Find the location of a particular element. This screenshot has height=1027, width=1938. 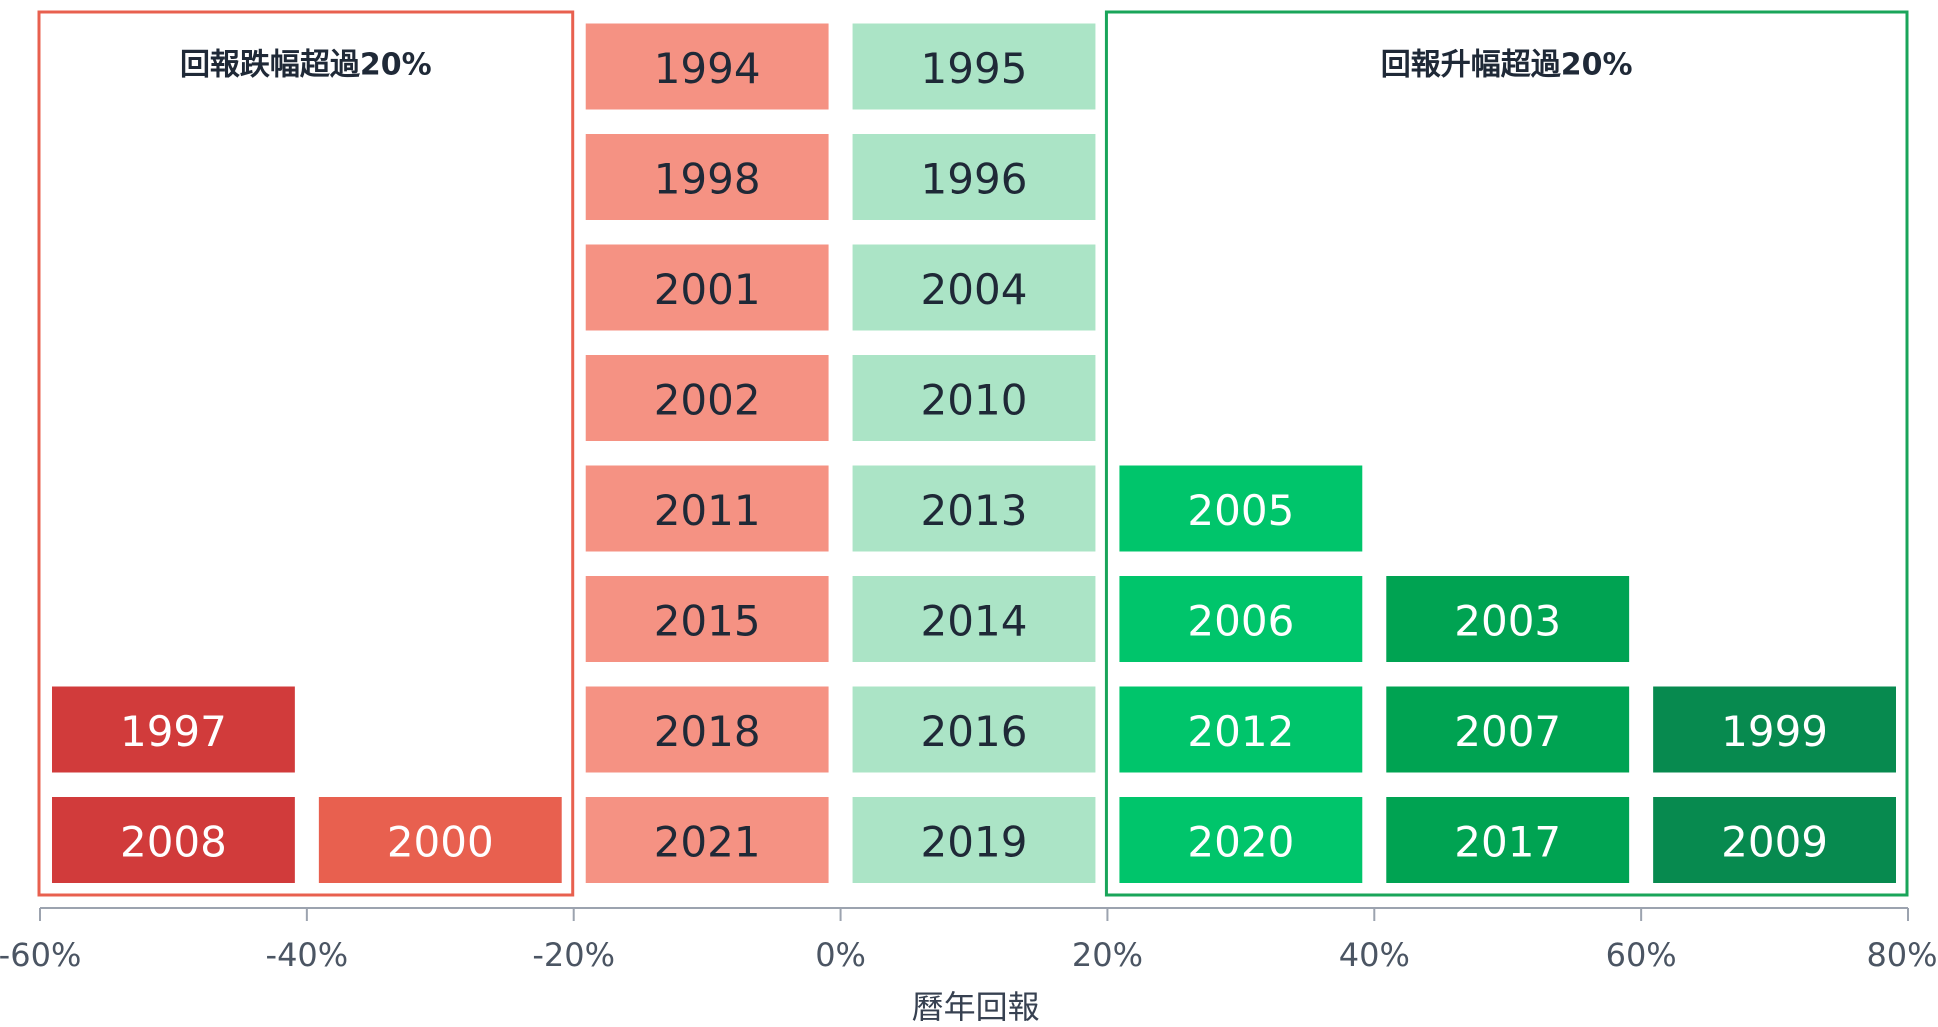

year-cell-label: 2016 is located at coordinates (974, 731).